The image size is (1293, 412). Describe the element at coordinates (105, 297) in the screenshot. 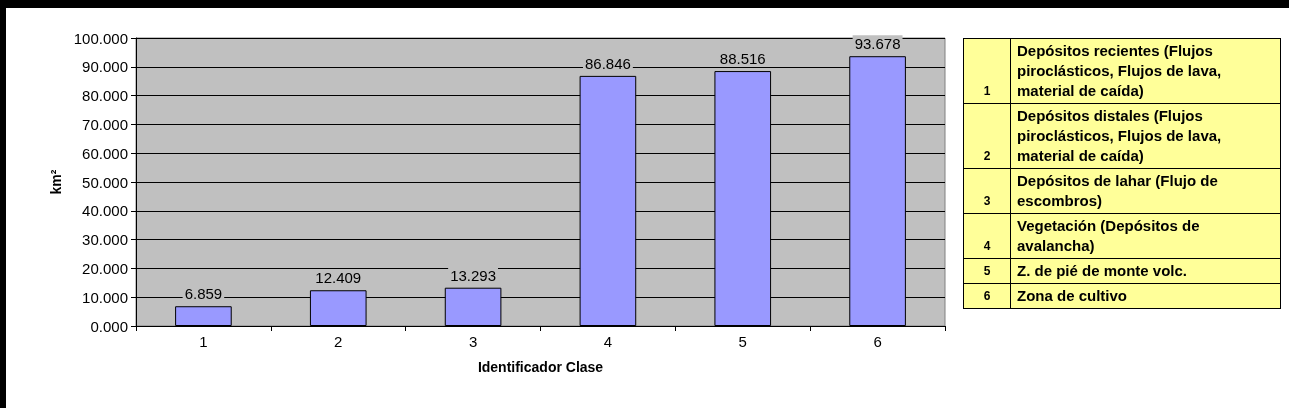

I see `y-tick-label: 10.000` at that location.